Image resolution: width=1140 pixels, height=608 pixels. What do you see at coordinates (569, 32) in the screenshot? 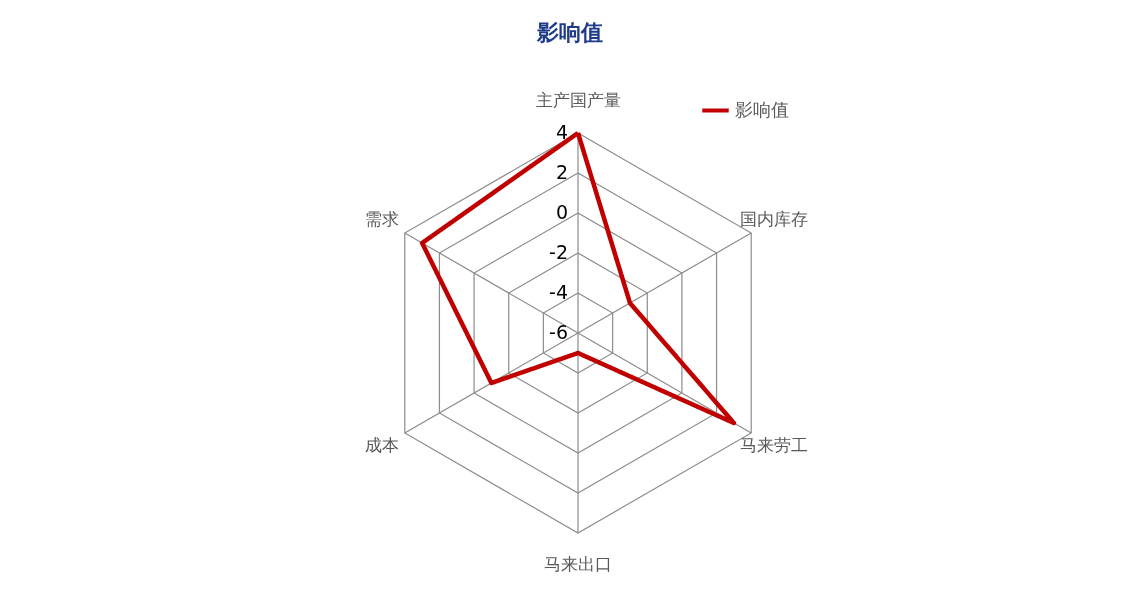
I see `chart-title: 影响值` at bounding box center [569, 32].